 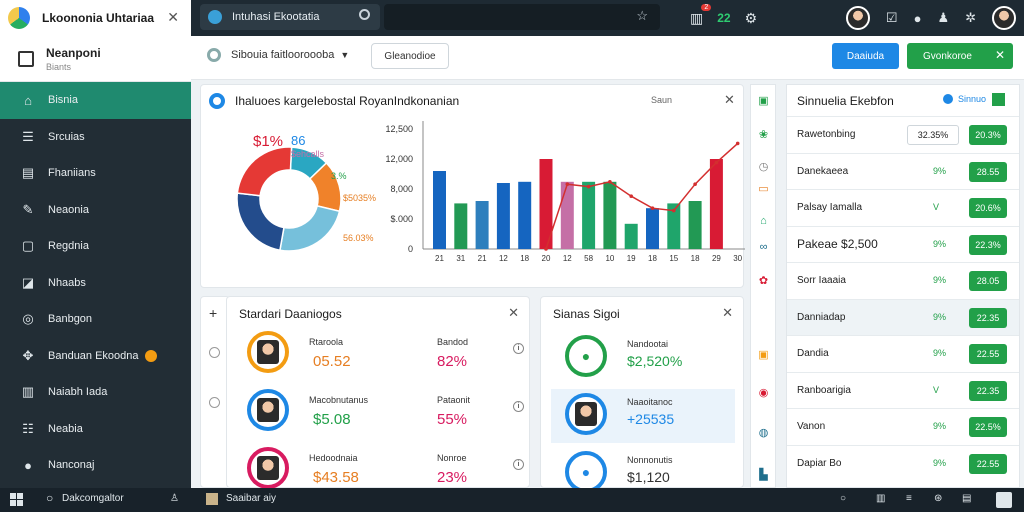 I want to click on list-item: Rtaroola 05.52 Bandod 82% i, so click(x=383, y=358).